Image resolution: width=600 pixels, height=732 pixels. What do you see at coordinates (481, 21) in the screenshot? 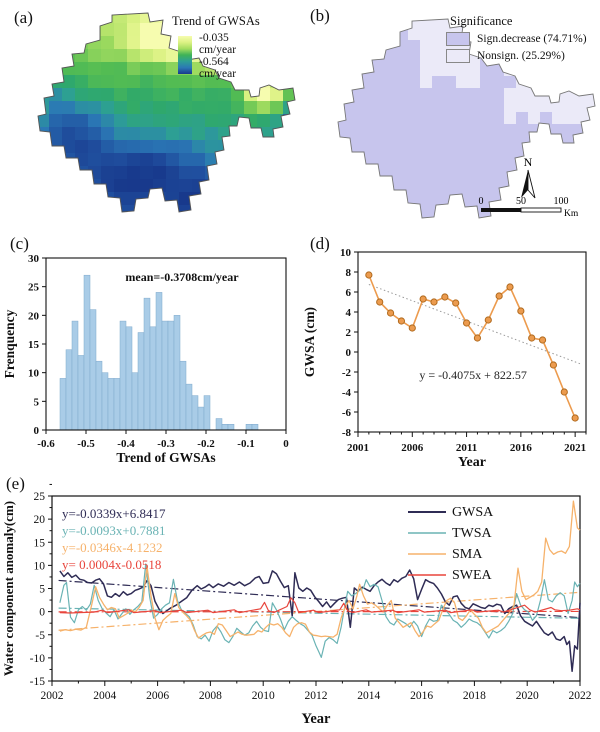
I see `significance-legend-title: Significance` at bounding box center [481, 21].